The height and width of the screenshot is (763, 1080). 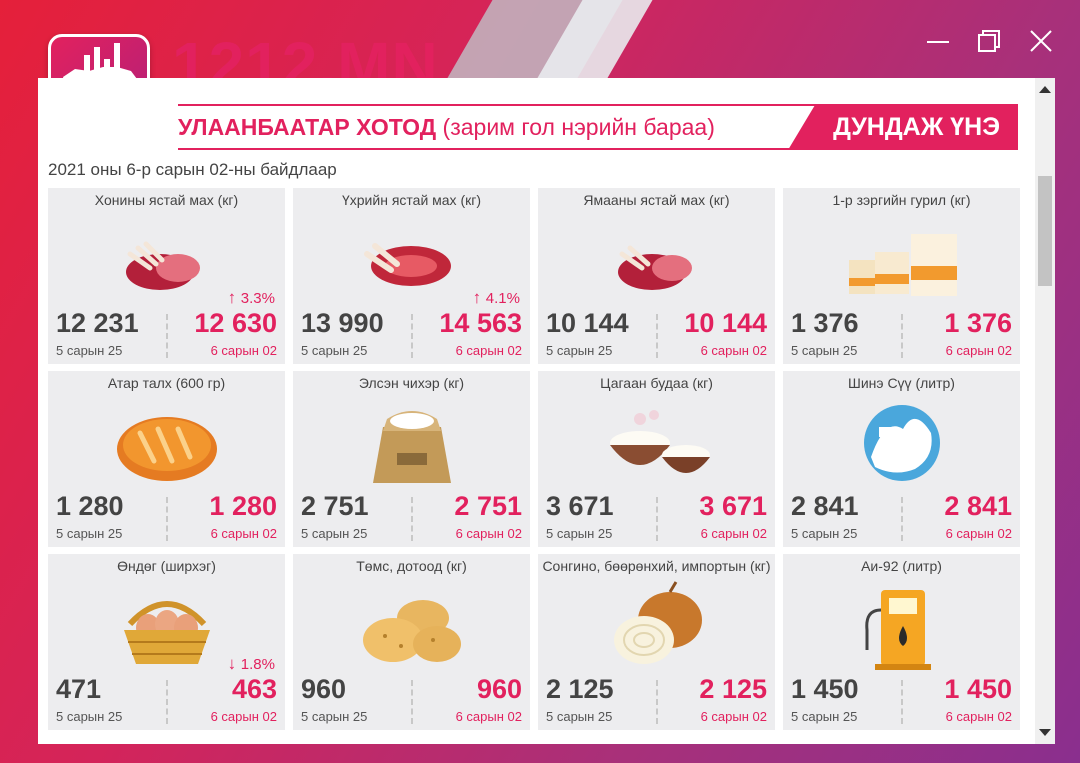 What do you see at coordinates (166, 566) in the screenshot?
I see `item-title: Өндөг (ширхэг)` at bounding box center [166, 566].